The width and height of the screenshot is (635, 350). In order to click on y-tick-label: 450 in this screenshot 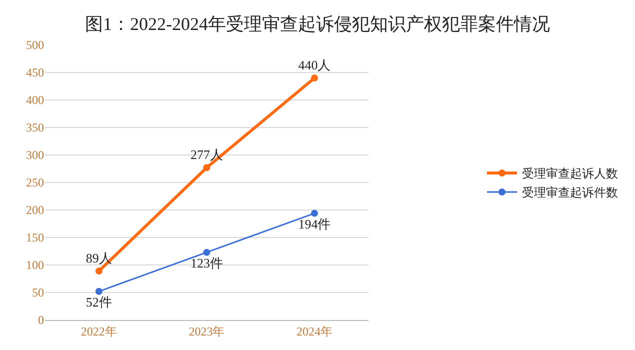, I will do `click(35, 73)`.